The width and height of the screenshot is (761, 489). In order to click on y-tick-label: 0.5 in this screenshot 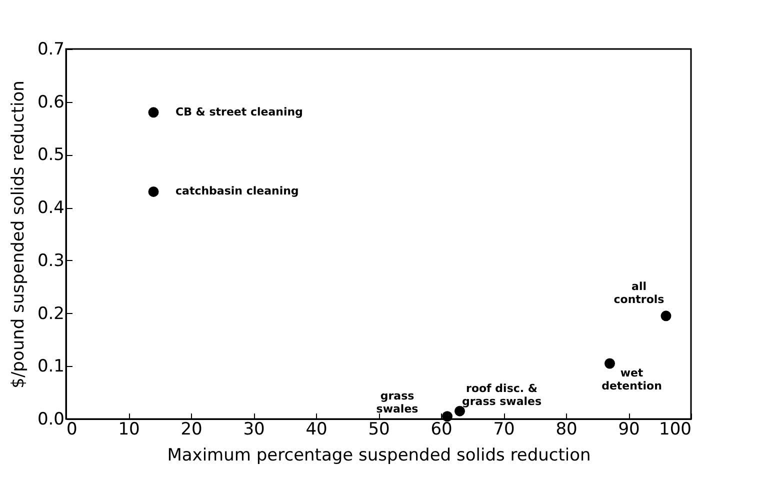, I will do `click(50, 155)`.